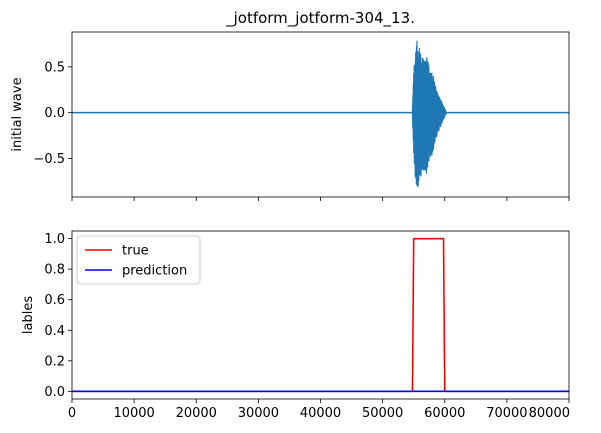 This screenshot has height=433, width=601. What do you see at coordinates (320, 199) in the screenshot?
I see `top-x-ticks` at bounding box center [320, 199].